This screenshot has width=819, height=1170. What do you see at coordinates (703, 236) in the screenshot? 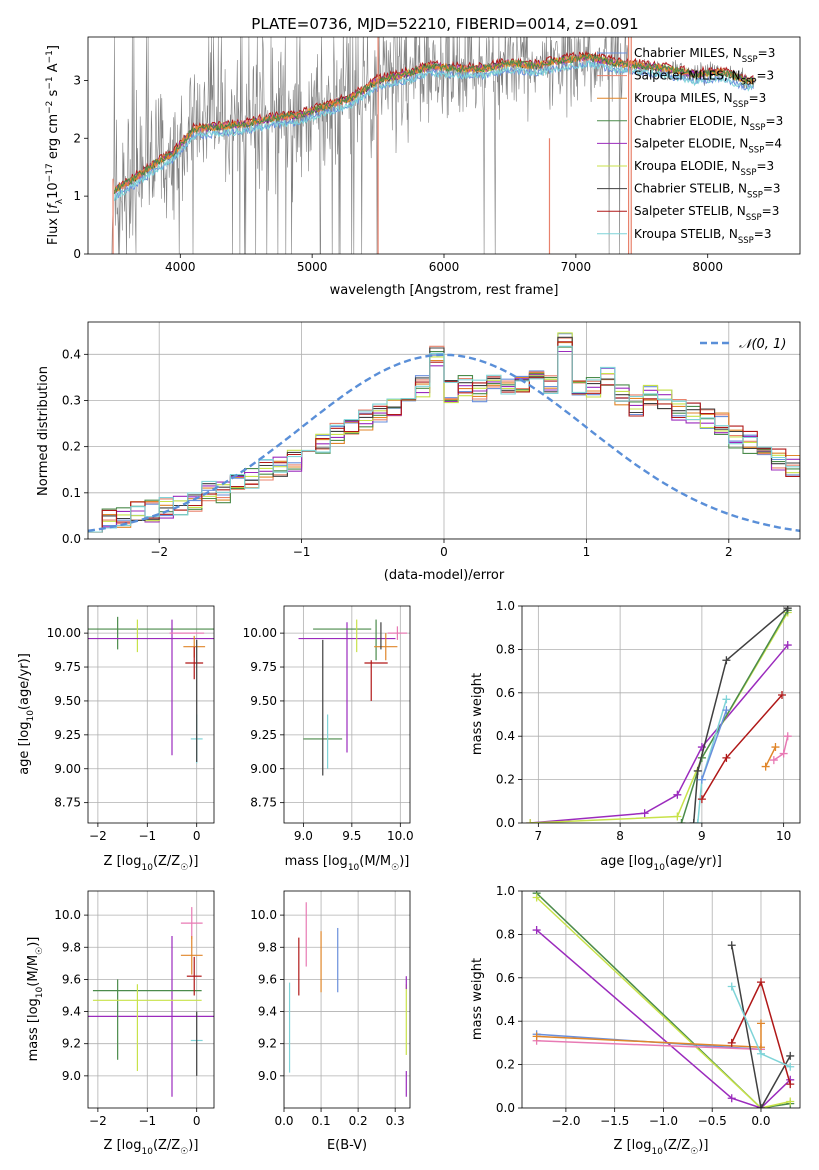
I see `legend-label: Kroupa STELIB, NSSP=3` at bounding box center [703, 236].